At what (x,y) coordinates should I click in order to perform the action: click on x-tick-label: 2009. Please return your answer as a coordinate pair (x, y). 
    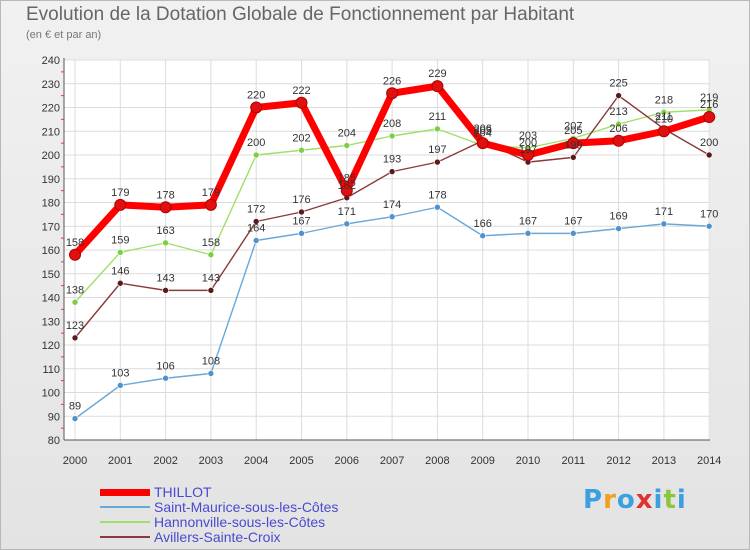
    Looking at the image, I should click on (482, 461).